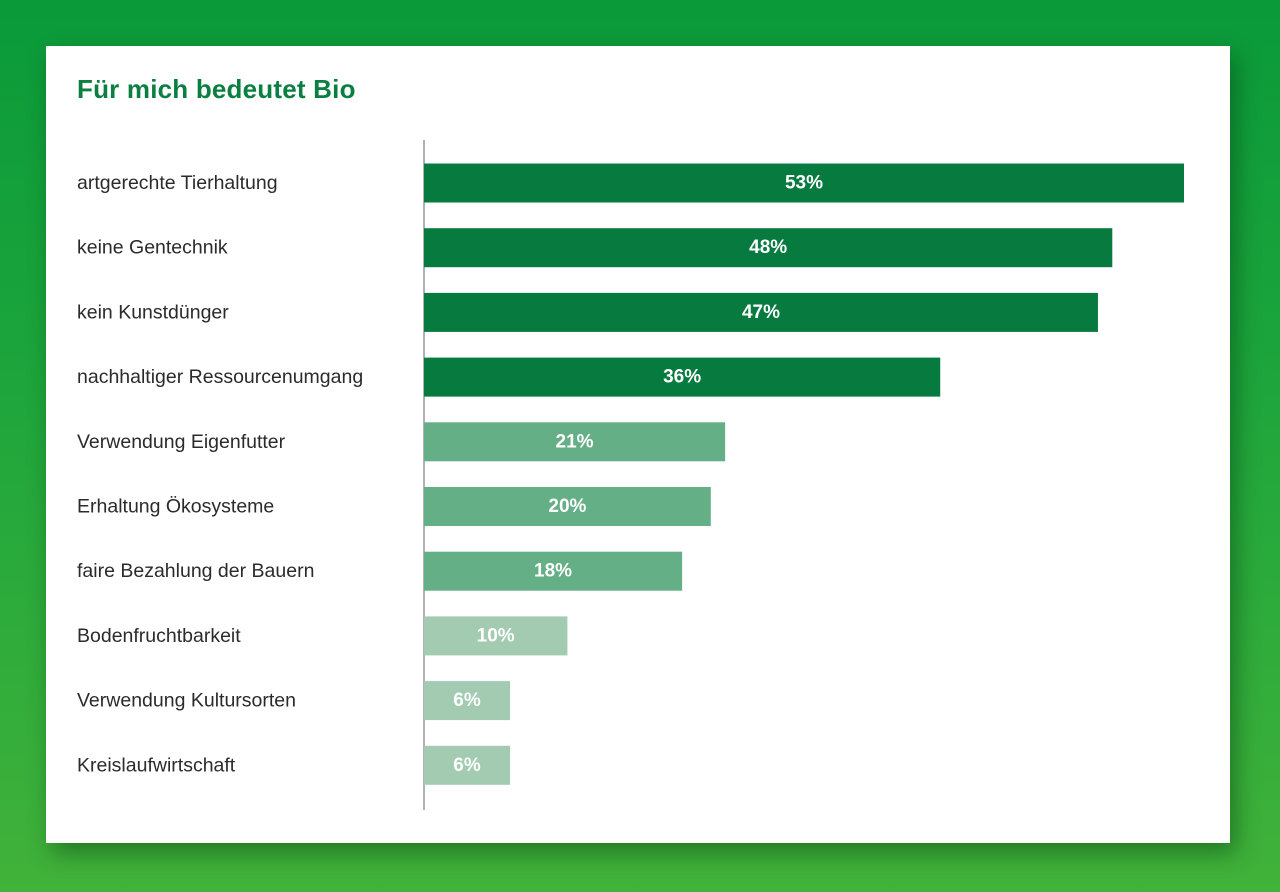 This screenshot has height=892, width=1280. What do you see at coordinates (159, 636) in the screenshot?
I see `category-label: Bodenfruchtbarkeit` at bounding box center [159, 636].